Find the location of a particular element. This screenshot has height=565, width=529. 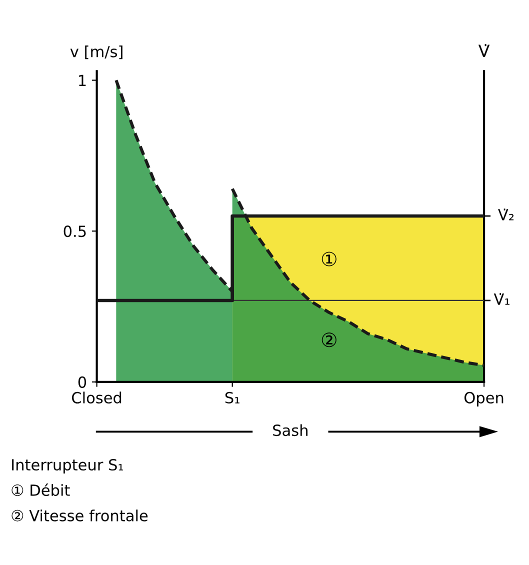

annotation: ② is located at coordinates (329, 340).